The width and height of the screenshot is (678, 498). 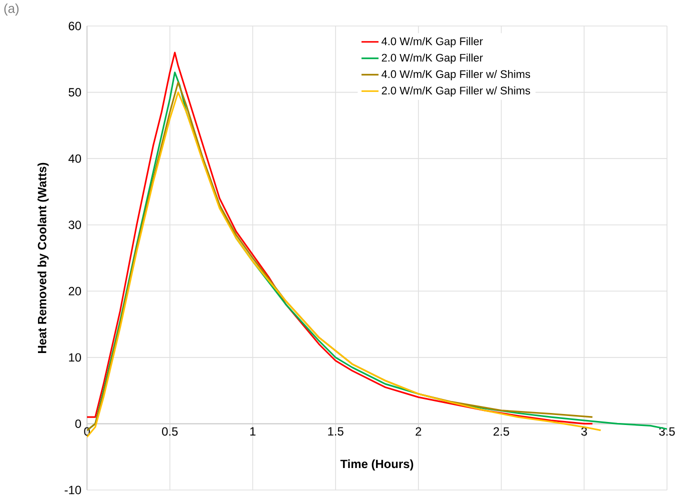 I want to click on legend-label: 2.0 W/m/K Gap Filler, so click(x=432, y=59).